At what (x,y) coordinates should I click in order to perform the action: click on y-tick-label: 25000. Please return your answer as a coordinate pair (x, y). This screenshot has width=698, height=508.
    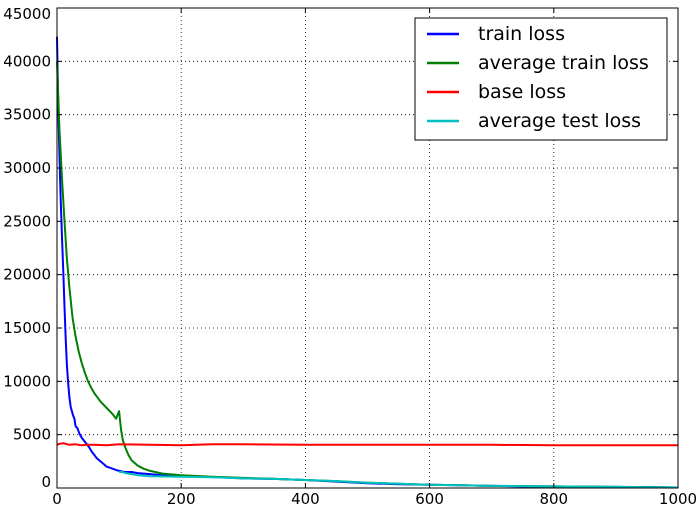
    Looking at the image, I should click on (27, 221).